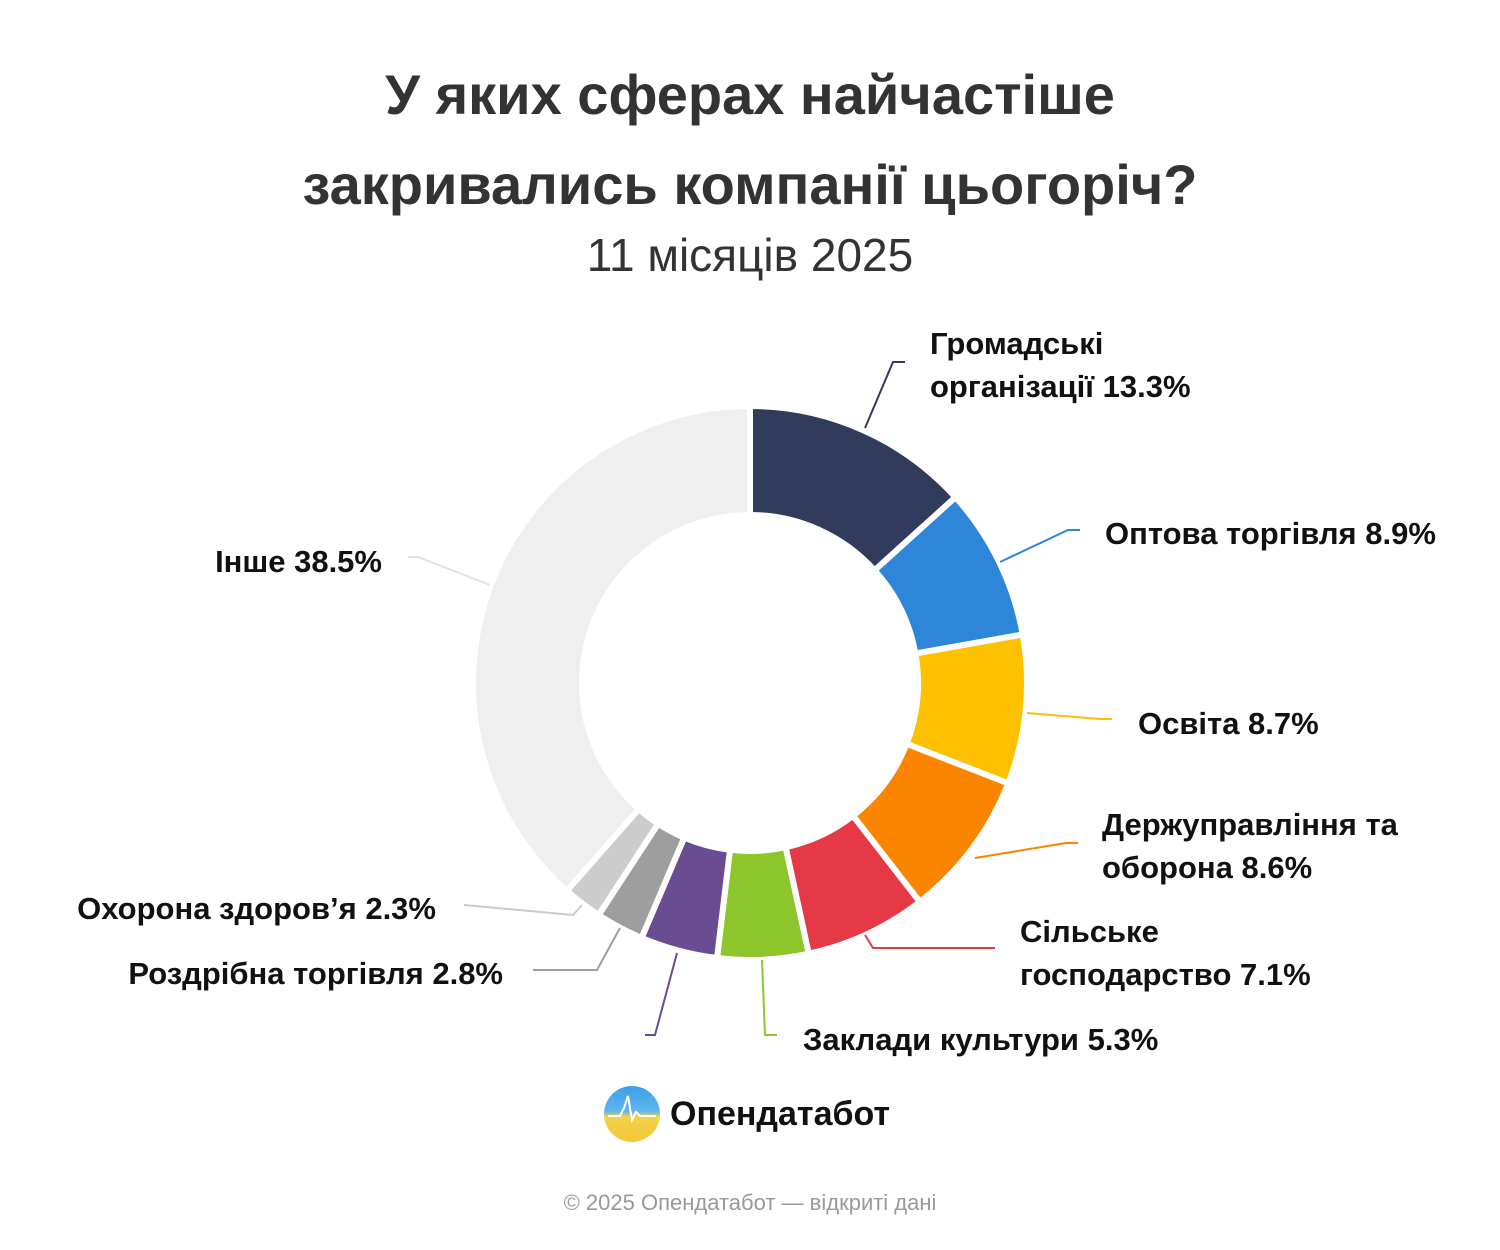  I want to click on slice-label-line: Держуправління та, so click(1250, 824).